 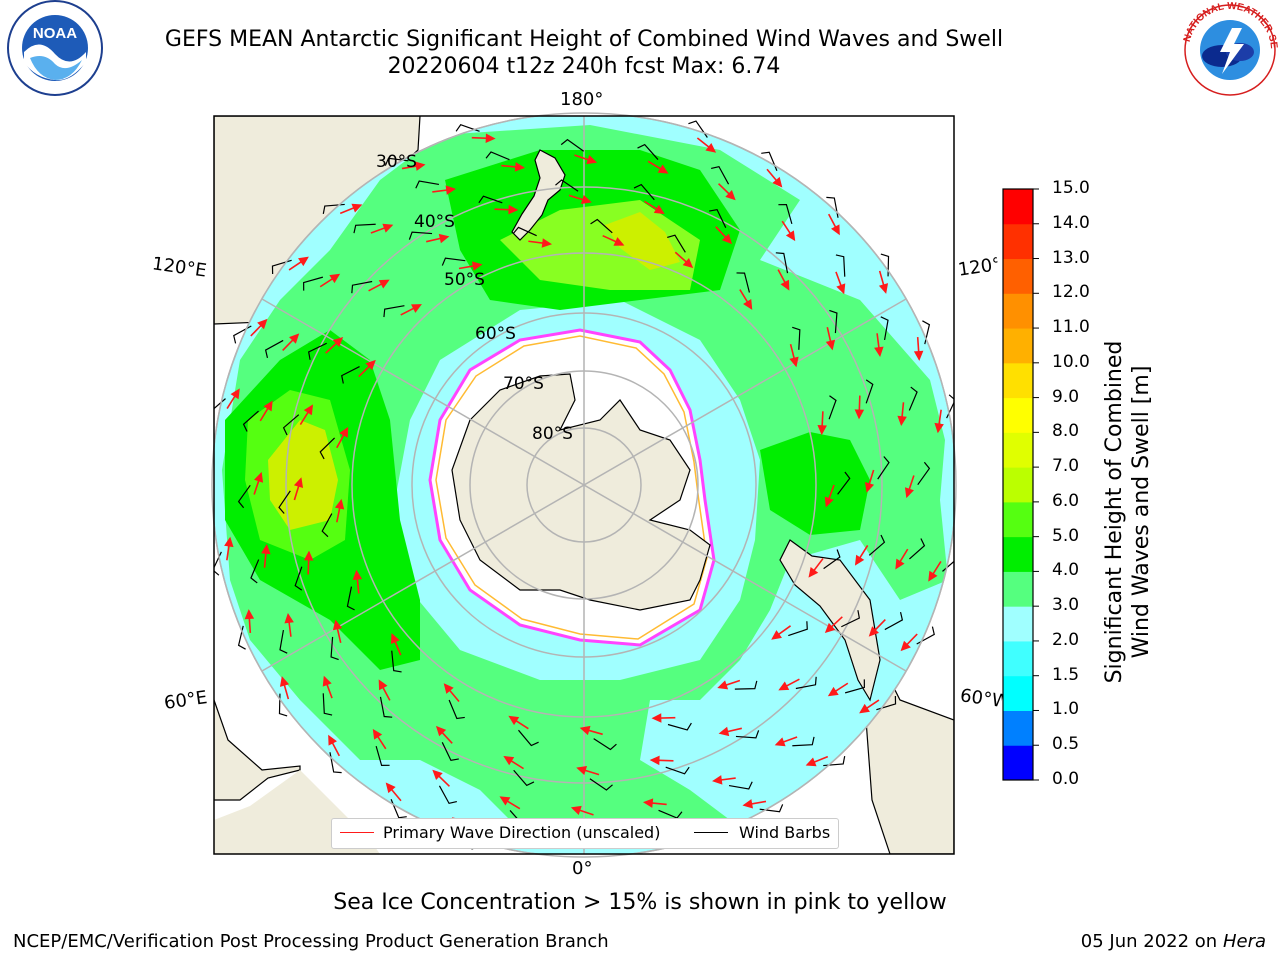 What do you see at coordinates (711, 832) in the screenshot?
I see `legend-swatch-barbs` at bounding box center [711, 832].